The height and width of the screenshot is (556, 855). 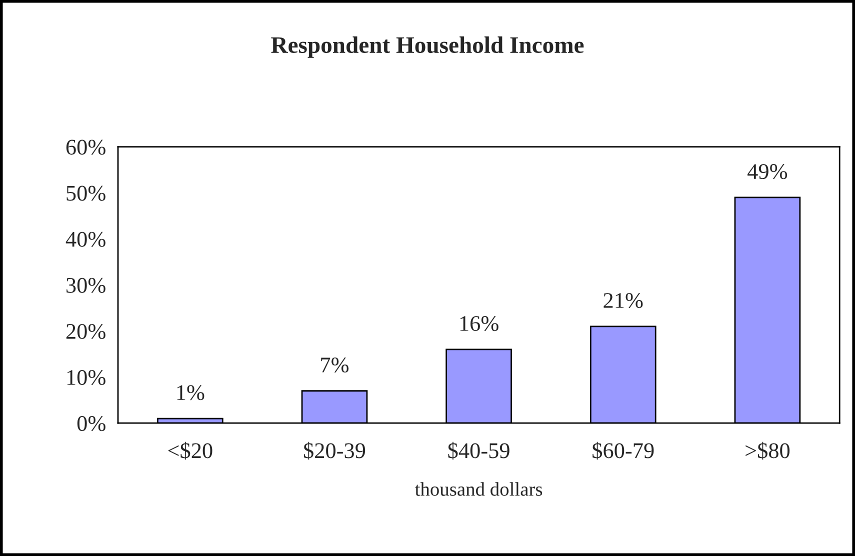 What do you see at coordinates (478, 489) in the screenshot?
I see `x-axis-title: thousand dollars` at bounding box center [478, 489].